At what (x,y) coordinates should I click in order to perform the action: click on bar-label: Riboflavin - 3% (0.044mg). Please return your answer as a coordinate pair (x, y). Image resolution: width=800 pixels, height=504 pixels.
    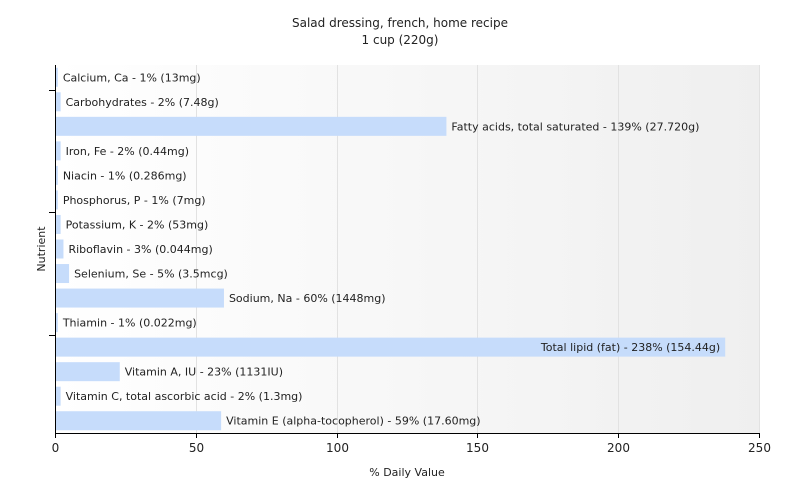
    Looking at the image, I should click on (140, 249).